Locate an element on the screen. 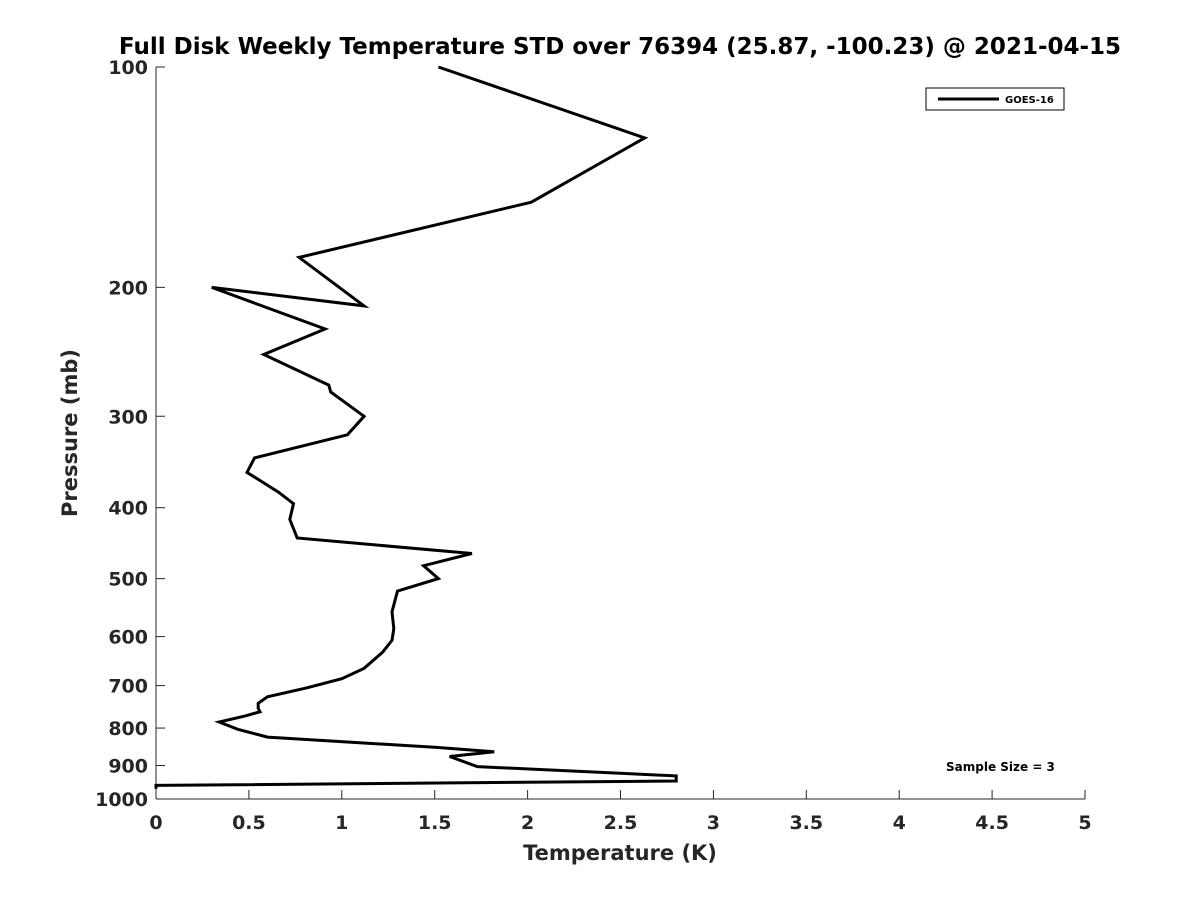 The height and width of the screenshot is (900, 1200). y-tick-label: 700 is located at coordinates (128, 687).